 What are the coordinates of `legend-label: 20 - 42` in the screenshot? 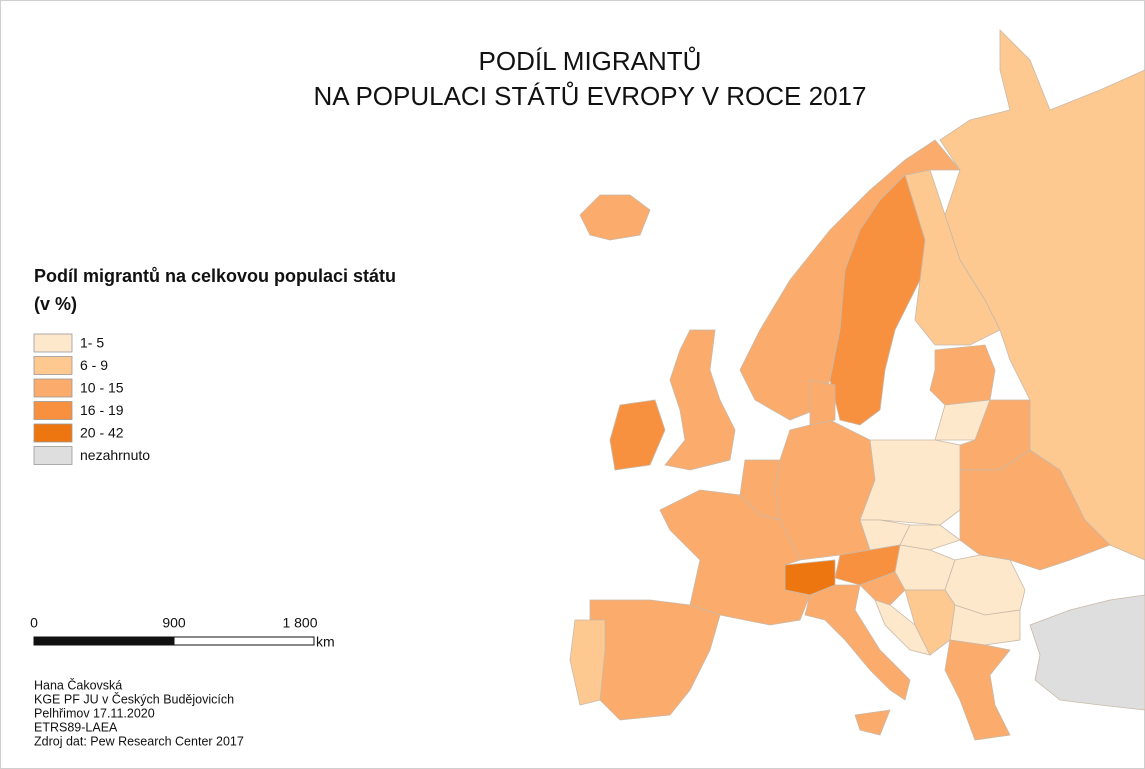 It's located at (102, 433).